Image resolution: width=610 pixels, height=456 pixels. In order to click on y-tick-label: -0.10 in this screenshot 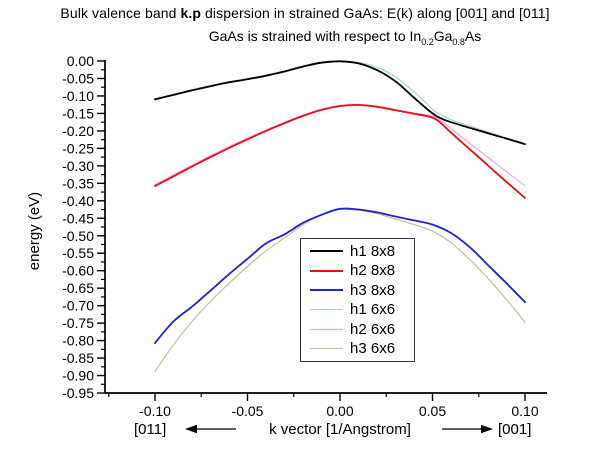, I will do `click(78, 96)`.